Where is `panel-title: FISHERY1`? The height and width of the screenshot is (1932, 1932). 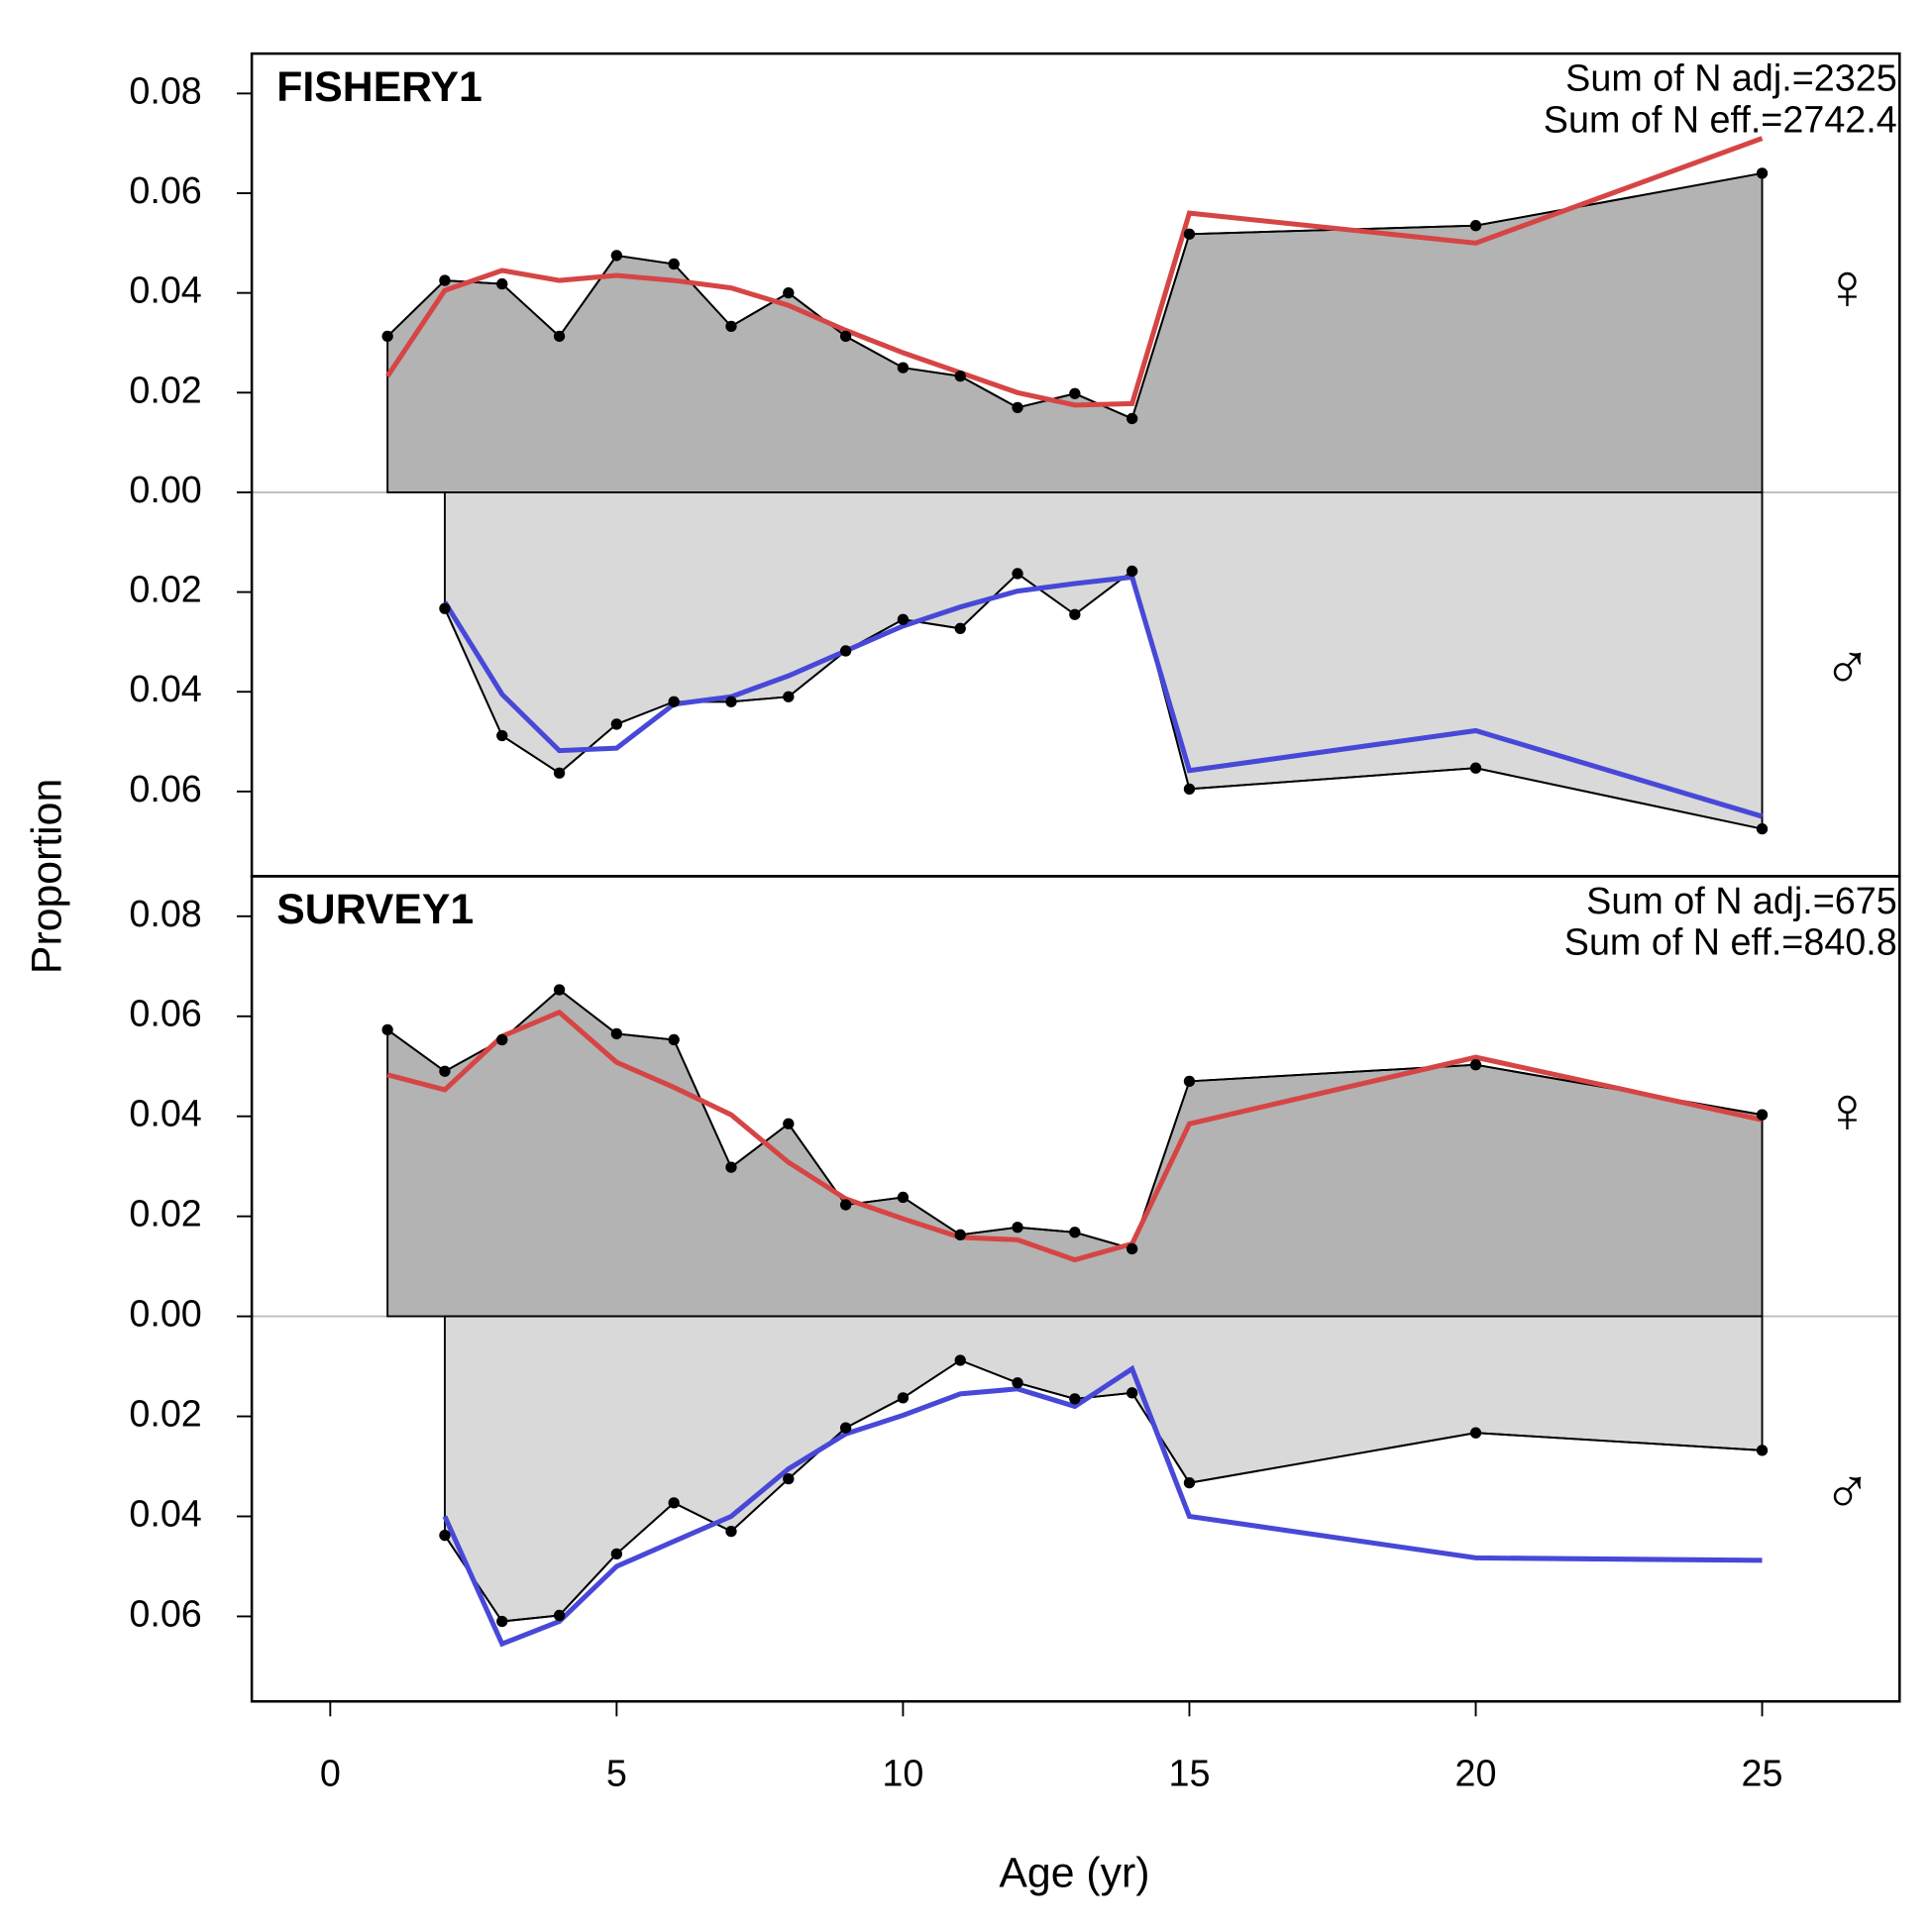 panel-title: FISHERY1 is located at coordinates (380, 87).